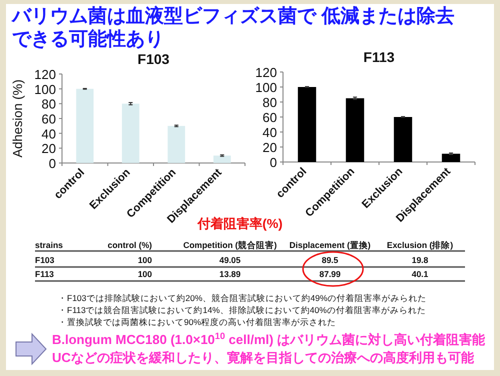 This screenshot has height=376, width=500. I want to click on text: strains, so click(49, 245).